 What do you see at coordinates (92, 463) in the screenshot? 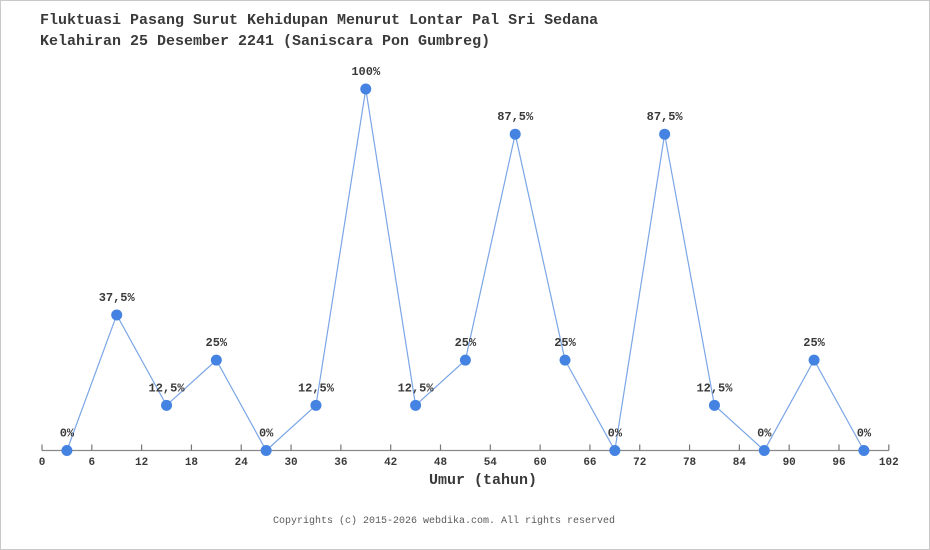
I see `x-tick-label: 6` at bounding box center [92, 463].